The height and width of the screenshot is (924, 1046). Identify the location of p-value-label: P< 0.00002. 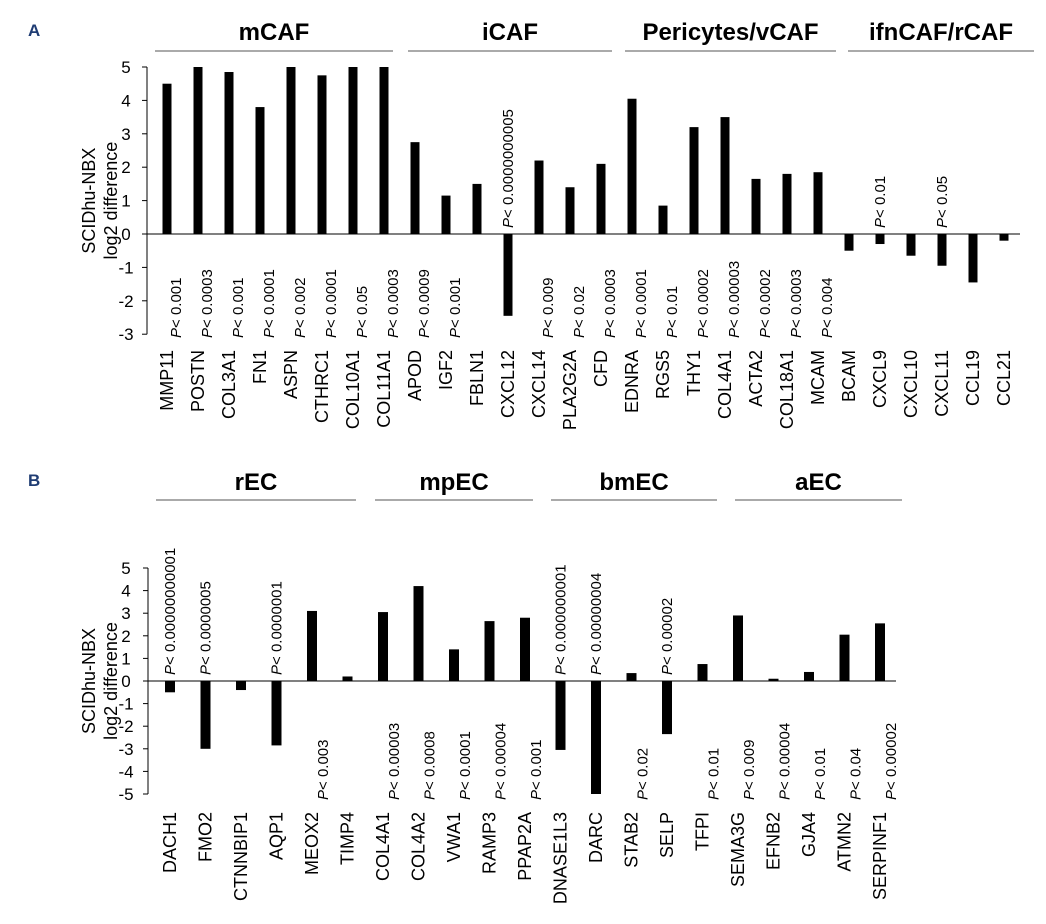
(891, 761).